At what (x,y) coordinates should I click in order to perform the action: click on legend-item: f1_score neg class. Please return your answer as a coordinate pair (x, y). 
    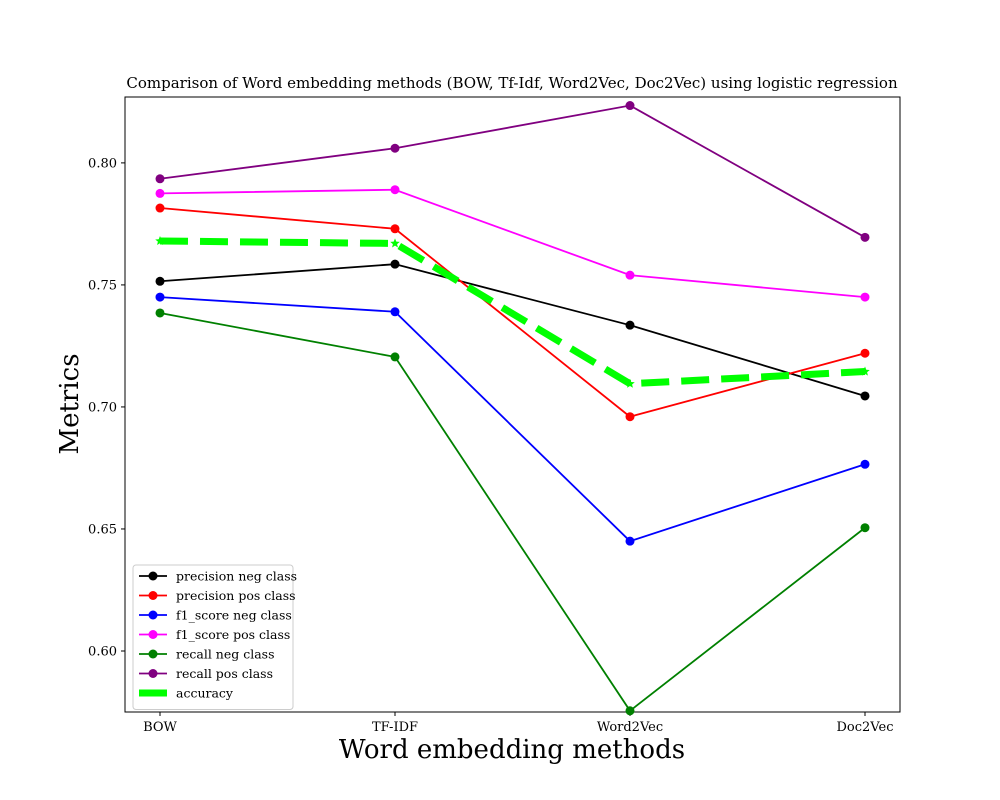
    Looking at the image, I should click on (215, 615).